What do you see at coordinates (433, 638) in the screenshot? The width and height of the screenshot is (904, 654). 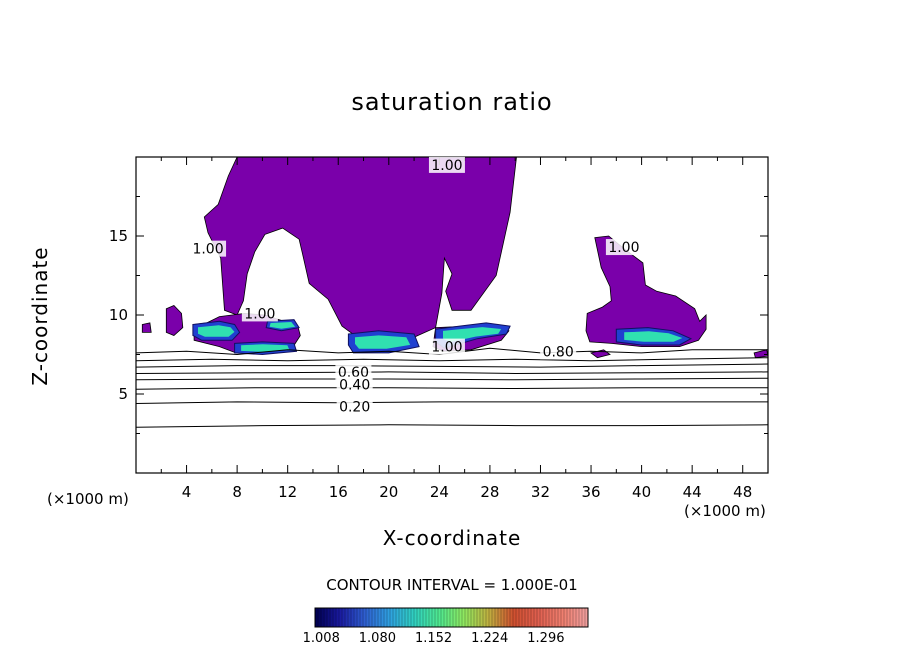 I see `colorbar-tick-label: 1.152` at bounding box center [433, 638].